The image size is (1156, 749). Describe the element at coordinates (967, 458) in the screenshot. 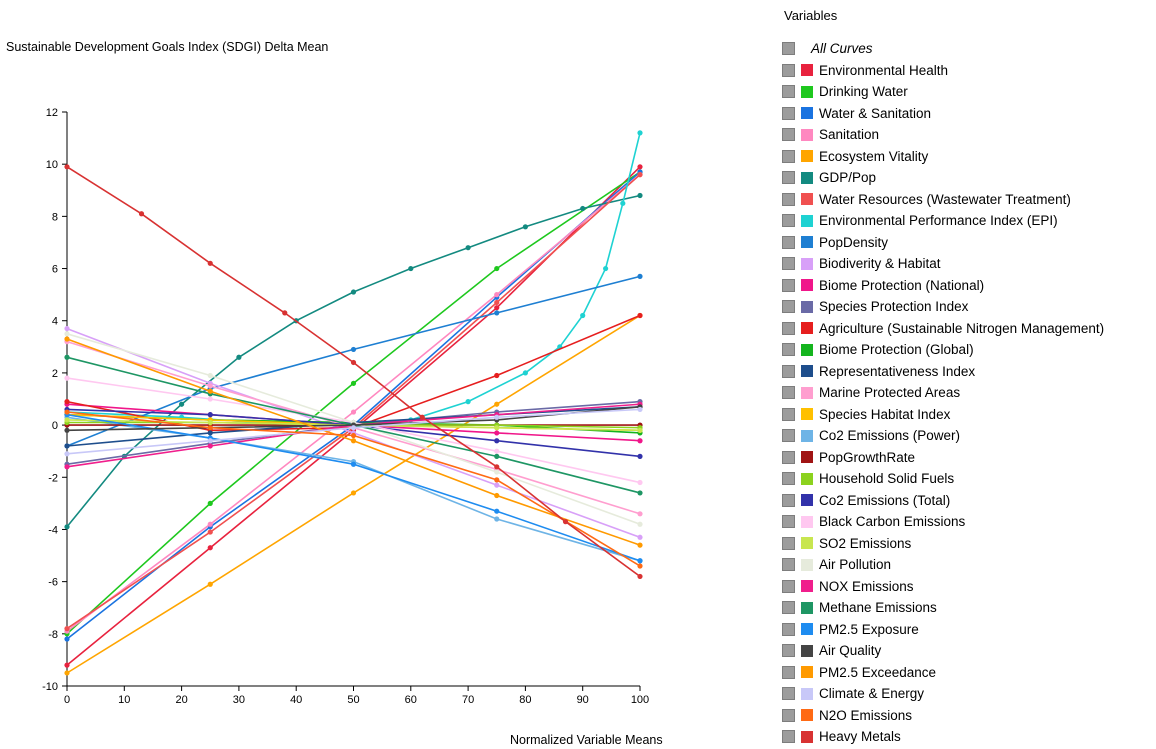

I see `legend-item: PopGrowthRate` at that location.